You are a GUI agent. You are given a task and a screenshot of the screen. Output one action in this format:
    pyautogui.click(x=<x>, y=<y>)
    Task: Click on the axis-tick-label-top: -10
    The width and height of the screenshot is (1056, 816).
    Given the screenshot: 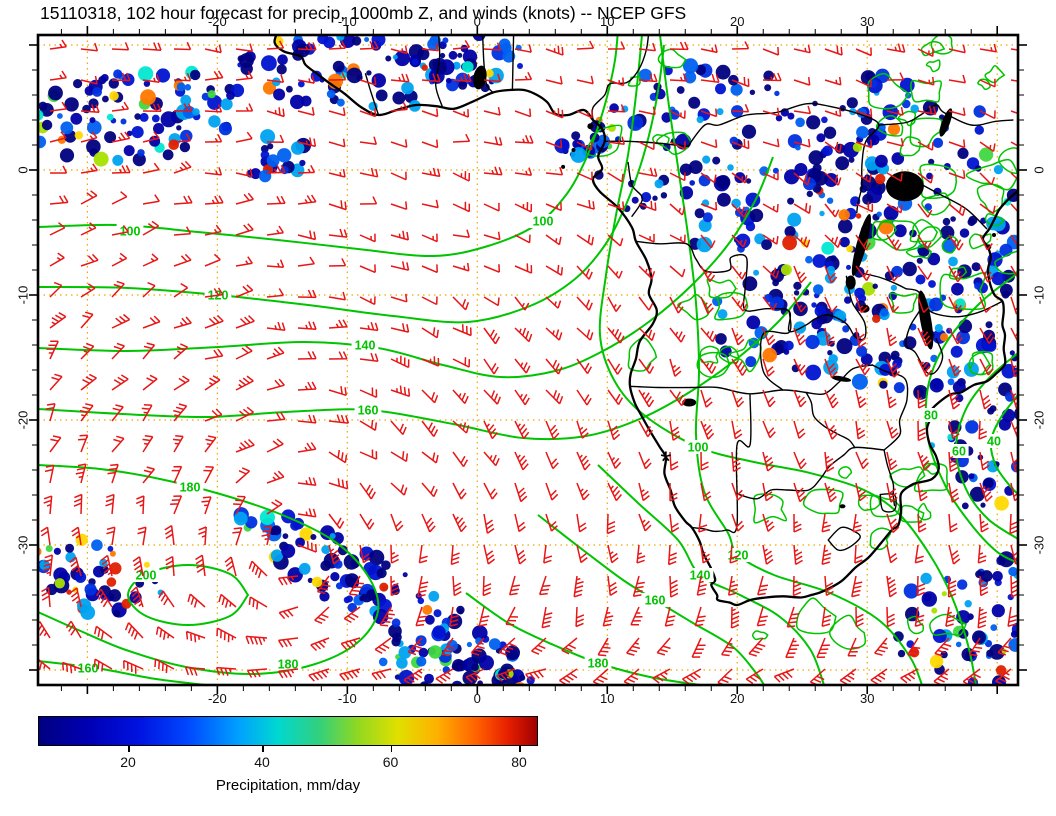 What is the action you would take?
    pyautogui.click(x=347, y=21)
    